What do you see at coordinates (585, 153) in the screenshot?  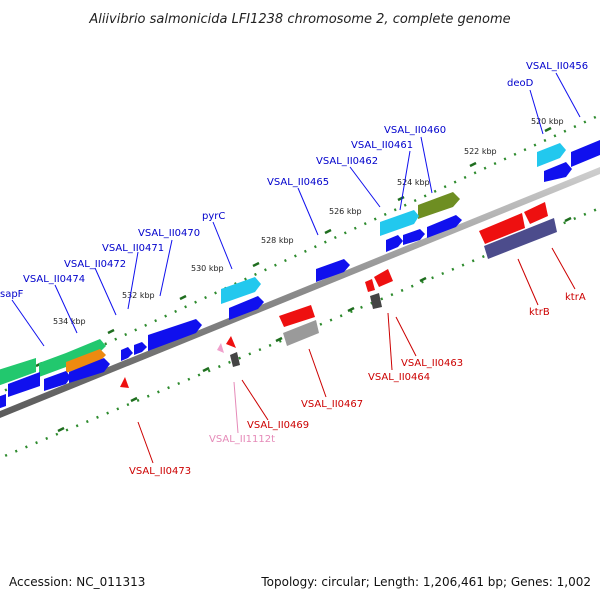 I see `gene-VSAL_II0456` at bounding box center [585, 153].